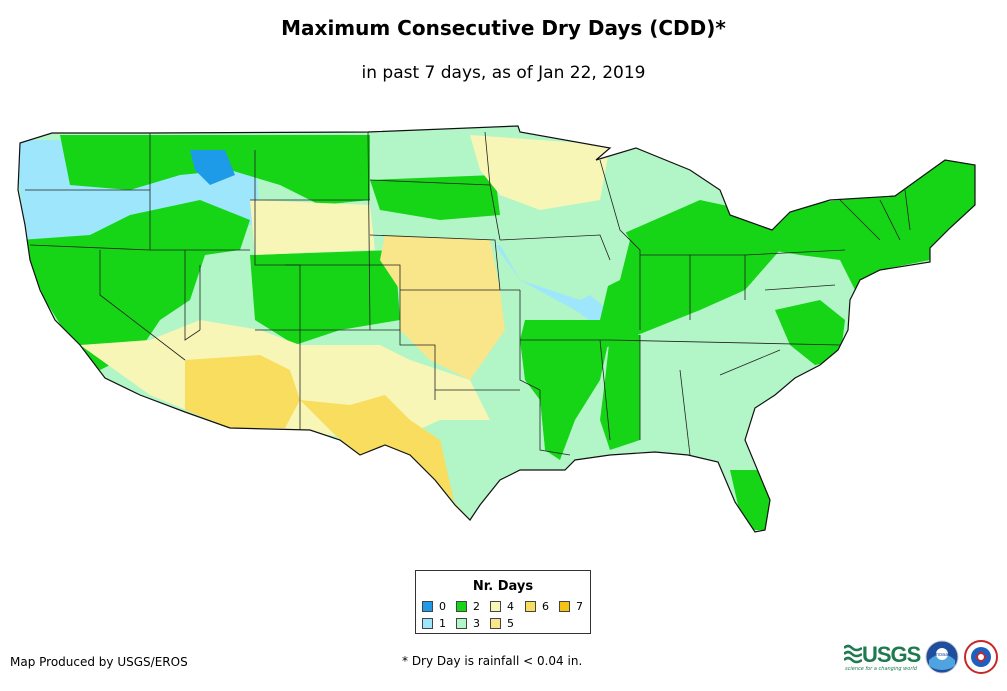 Image resolution: width=1007 pixels, height=691 pixels. Describe the element at coordinates (442, 606) in the screenshot. I see `legend-label-0: 0` at that location.